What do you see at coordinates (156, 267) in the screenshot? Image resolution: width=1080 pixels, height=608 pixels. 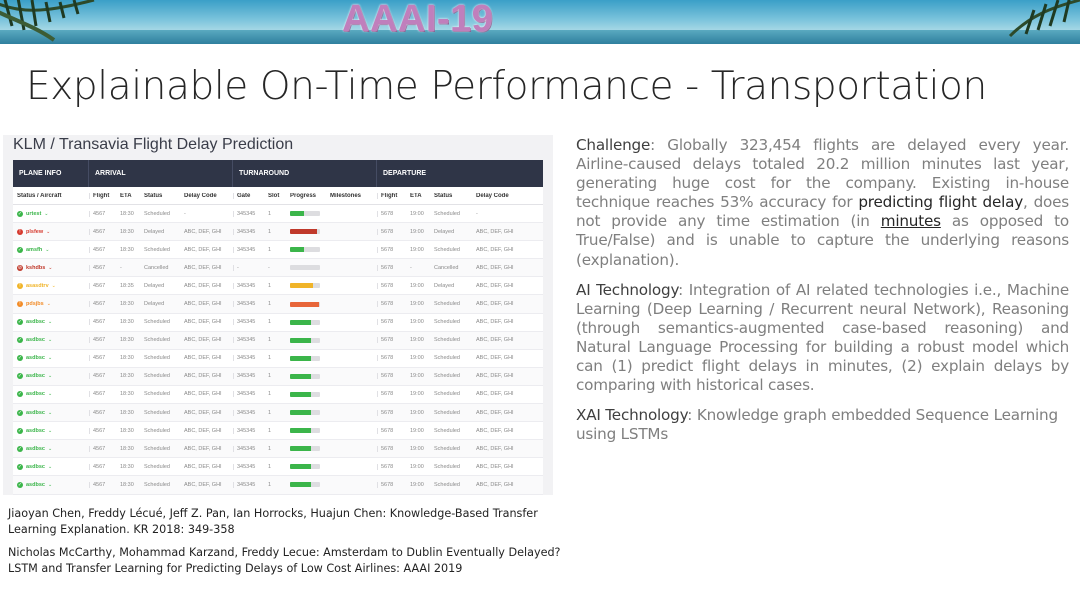 I see `arr-status: Cancelled` at bounding box center [156, 267].